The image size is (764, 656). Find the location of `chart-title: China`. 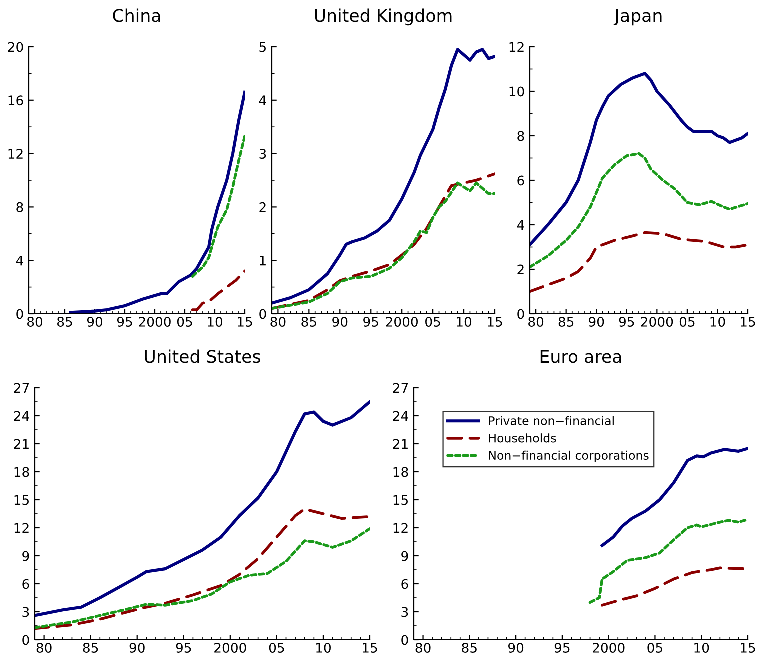

chart-title: China is located at coordinates (136, 15).